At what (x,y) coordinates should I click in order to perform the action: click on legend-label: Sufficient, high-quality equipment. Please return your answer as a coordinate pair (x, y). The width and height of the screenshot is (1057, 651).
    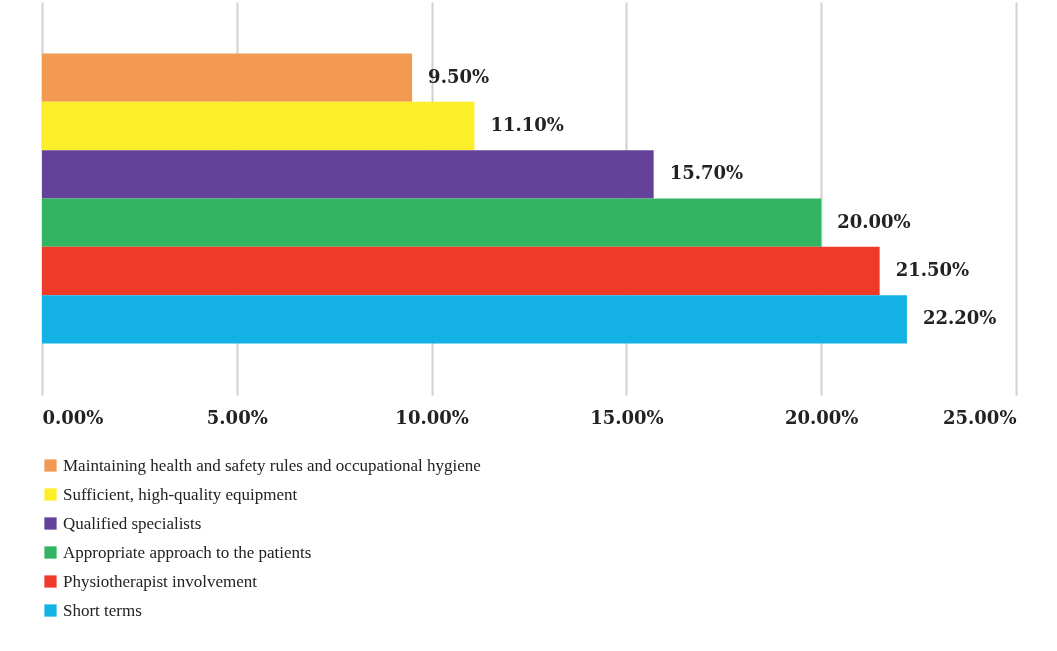
    Looking at the image, I should click on (180, 494).